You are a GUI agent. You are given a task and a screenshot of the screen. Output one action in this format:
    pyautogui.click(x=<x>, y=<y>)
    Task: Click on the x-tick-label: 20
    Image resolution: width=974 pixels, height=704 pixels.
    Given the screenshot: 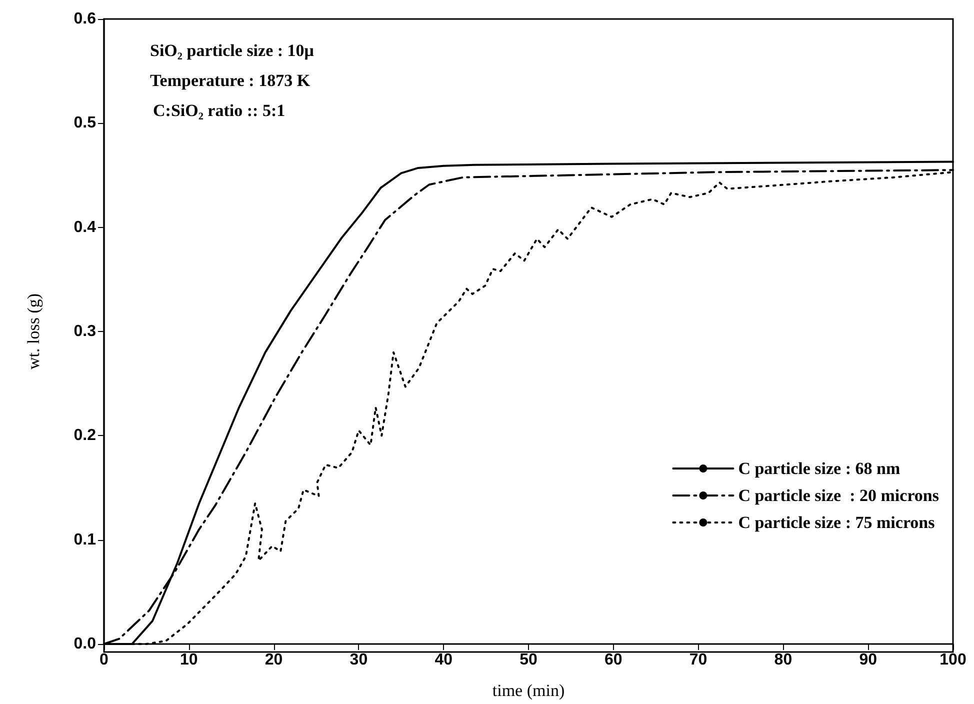 What is the action you would take?
    pyautogui.click(x=273, y=660)
    